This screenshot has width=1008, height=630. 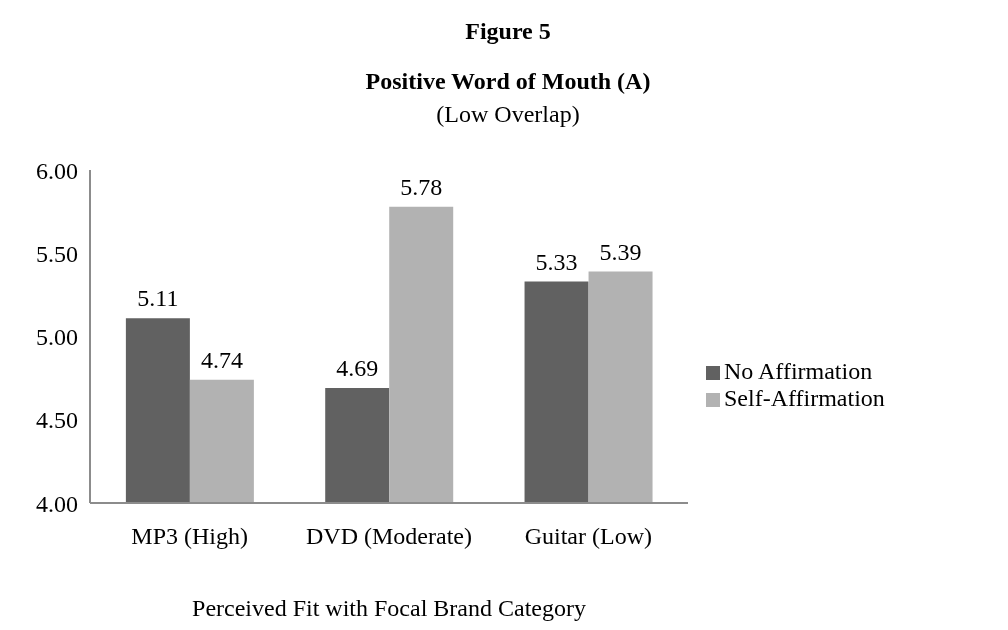 I want to click on x-axis-title: Perceived Fit with Focal Brand Category, so click(x=389, y=608).